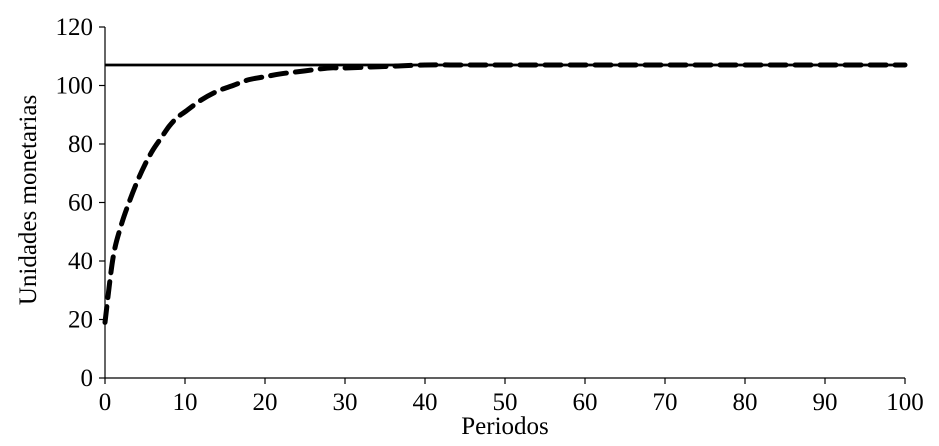 The width and height of the screenshot is (939, 446). What do you see at coordinates (345, 402) in the screenshot?
I see `x-tick-label: 30` at bounding box center [345, 402].